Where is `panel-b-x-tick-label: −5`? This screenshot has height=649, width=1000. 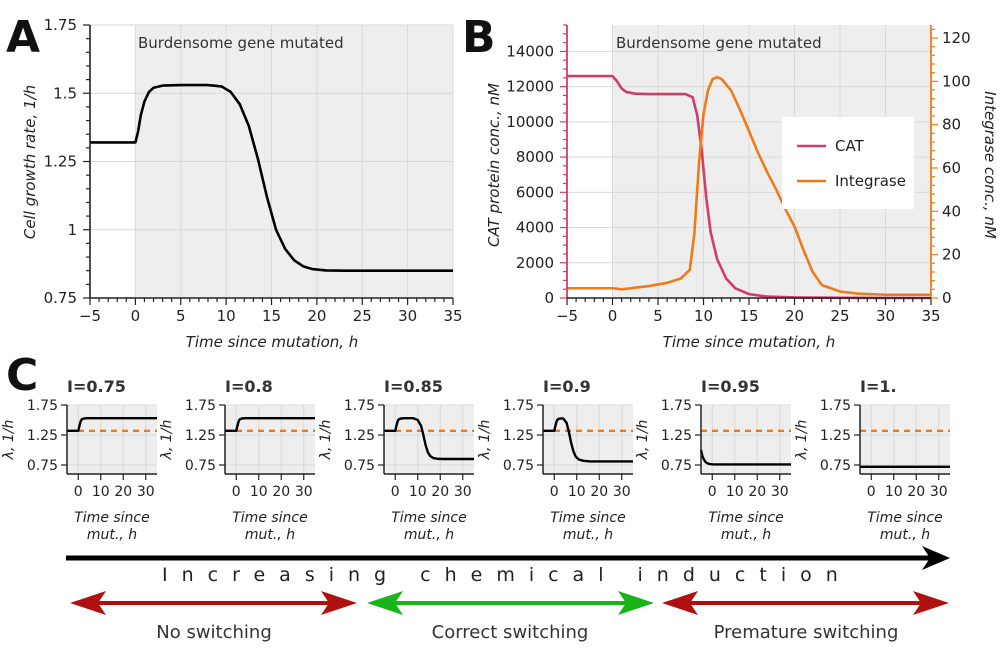
panel-b-x-tick-label: −5 is located at coordinates (567, 316).